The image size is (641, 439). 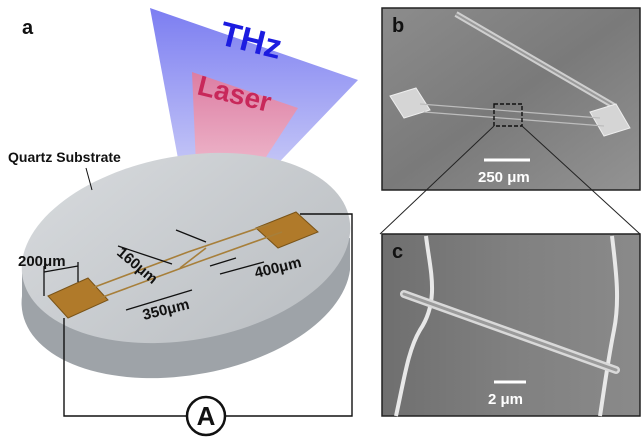 I want to click on panel-c-letter: c, so click(x=397, y=252).